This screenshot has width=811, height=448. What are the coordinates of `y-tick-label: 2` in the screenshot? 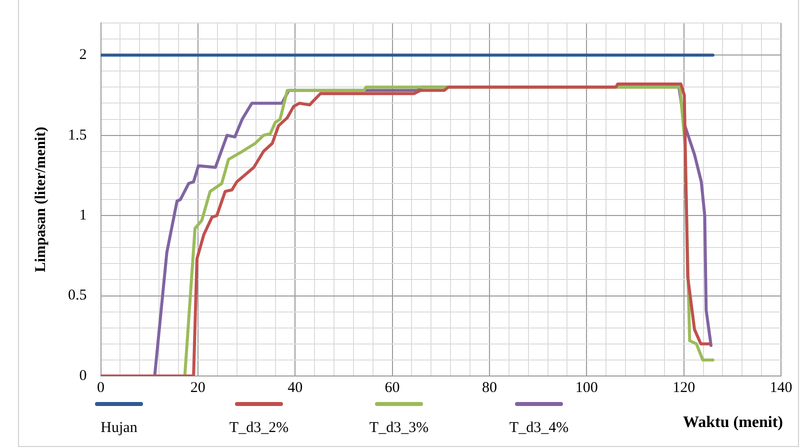 It's located at (83, 55).